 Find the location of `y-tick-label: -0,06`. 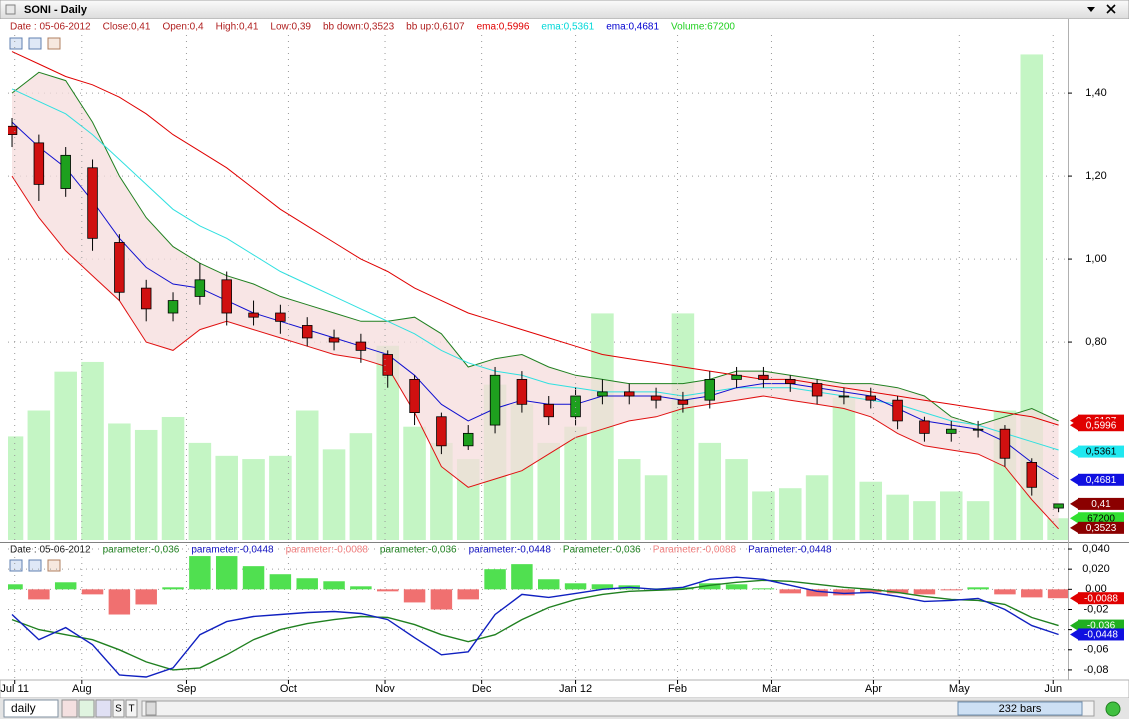

y-tick-label: -0,06 is located at coordinates (1095, 650).